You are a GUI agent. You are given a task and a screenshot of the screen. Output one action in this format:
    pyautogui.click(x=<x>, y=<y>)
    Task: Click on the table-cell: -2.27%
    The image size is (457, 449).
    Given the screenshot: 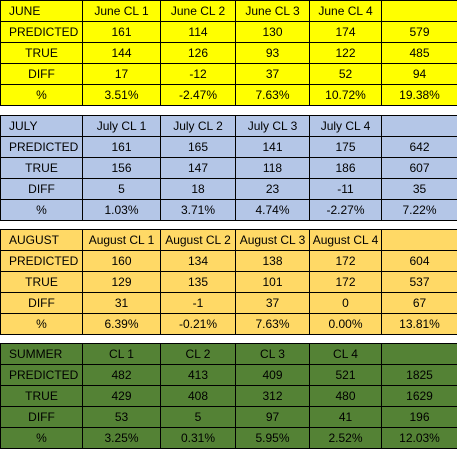 What is the action you would take?
    pyautogui.click(x=346, y=210)
    